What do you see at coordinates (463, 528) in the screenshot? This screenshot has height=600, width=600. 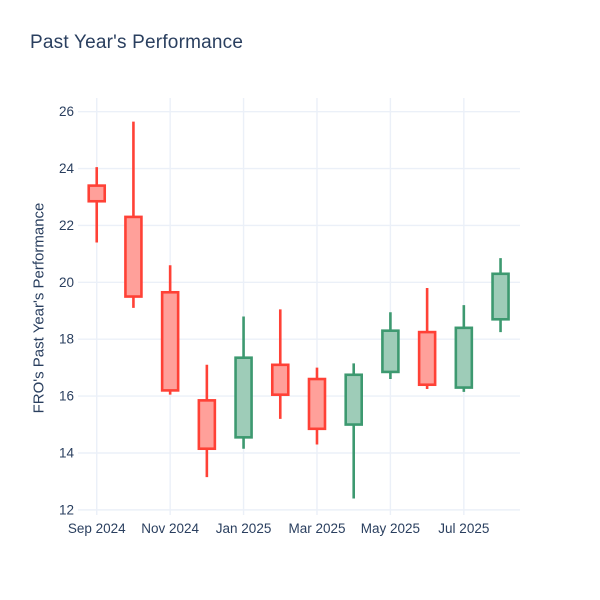 I see `x-tick-label-jul-2025: Jul 2025` at bounding box center [463, 528].